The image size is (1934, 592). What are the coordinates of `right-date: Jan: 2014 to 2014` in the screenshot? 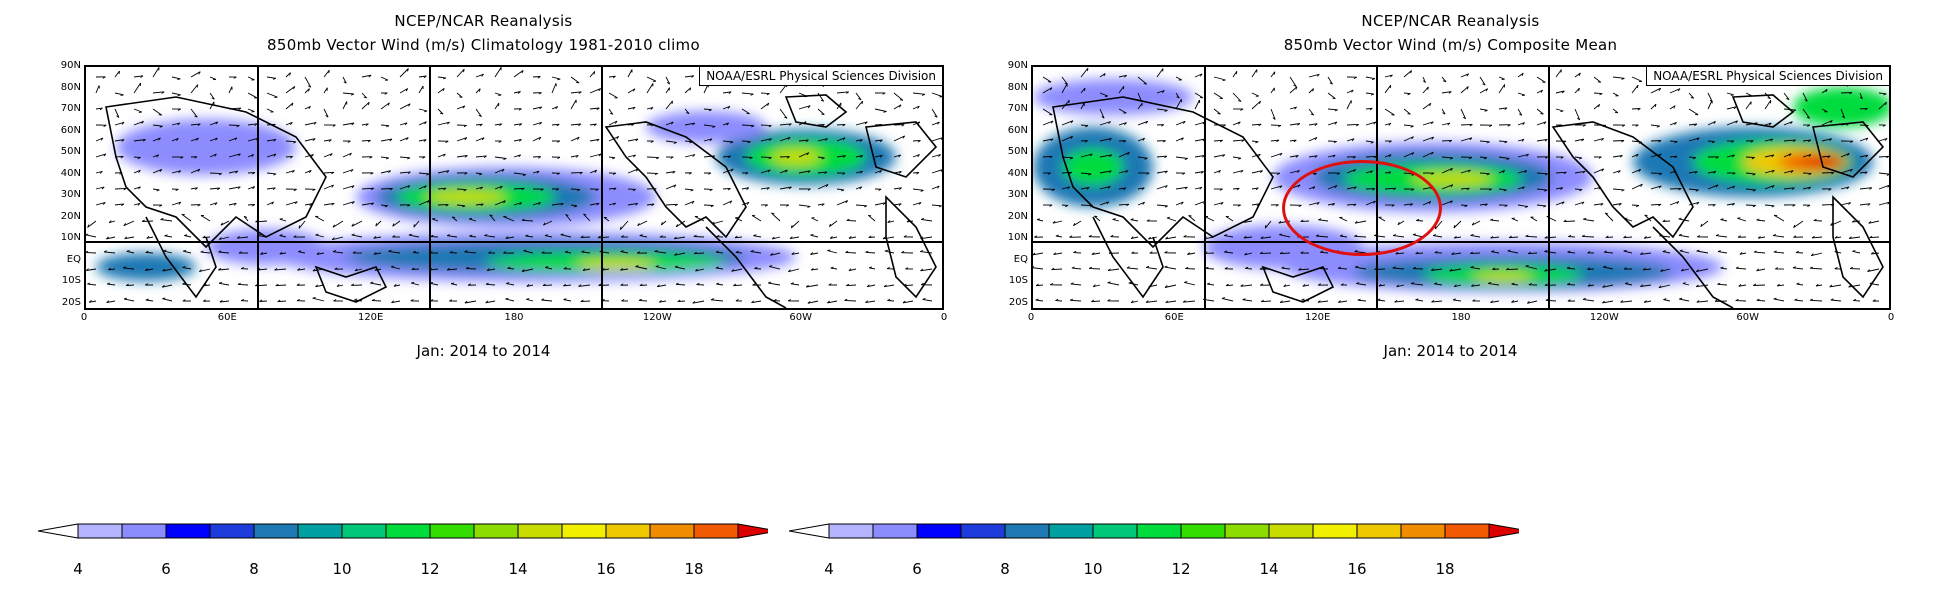 It's located at (1450, 351).